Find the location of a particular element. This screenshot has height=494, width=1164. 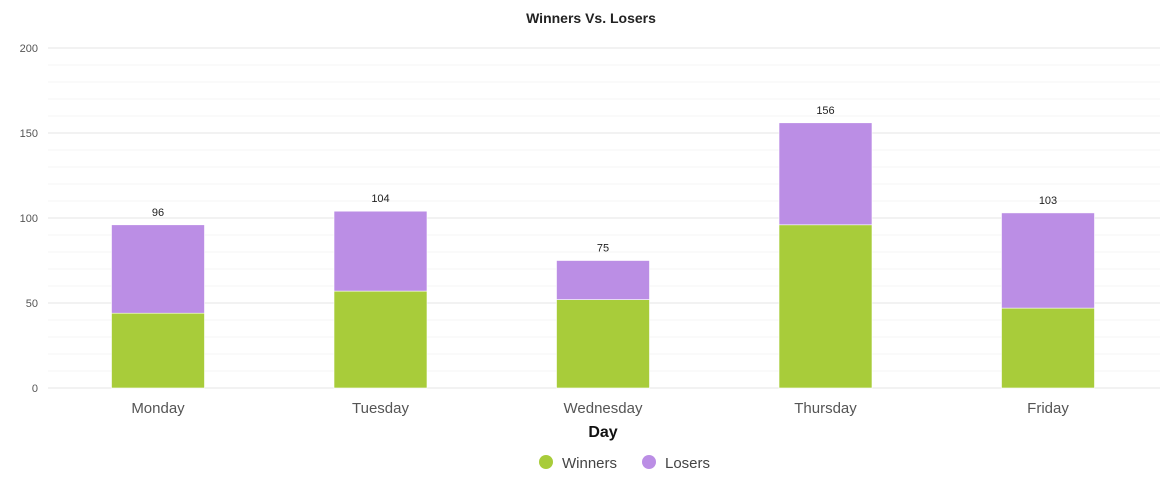

x-axis-ticks: Monday Tuesday Wednesday Thursday Friday is located at coordinates (600, 408).